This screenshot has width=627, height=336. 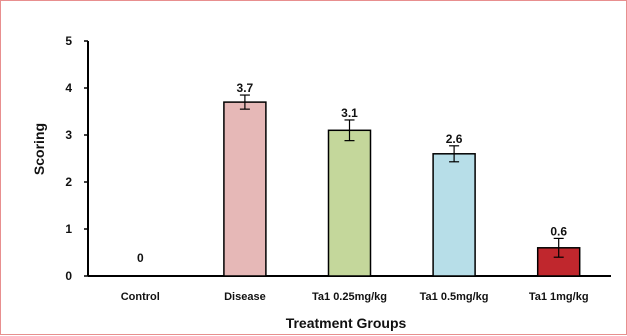 I want to click on x-axis-label: Treatment Groups, so click(x=346, y=323).